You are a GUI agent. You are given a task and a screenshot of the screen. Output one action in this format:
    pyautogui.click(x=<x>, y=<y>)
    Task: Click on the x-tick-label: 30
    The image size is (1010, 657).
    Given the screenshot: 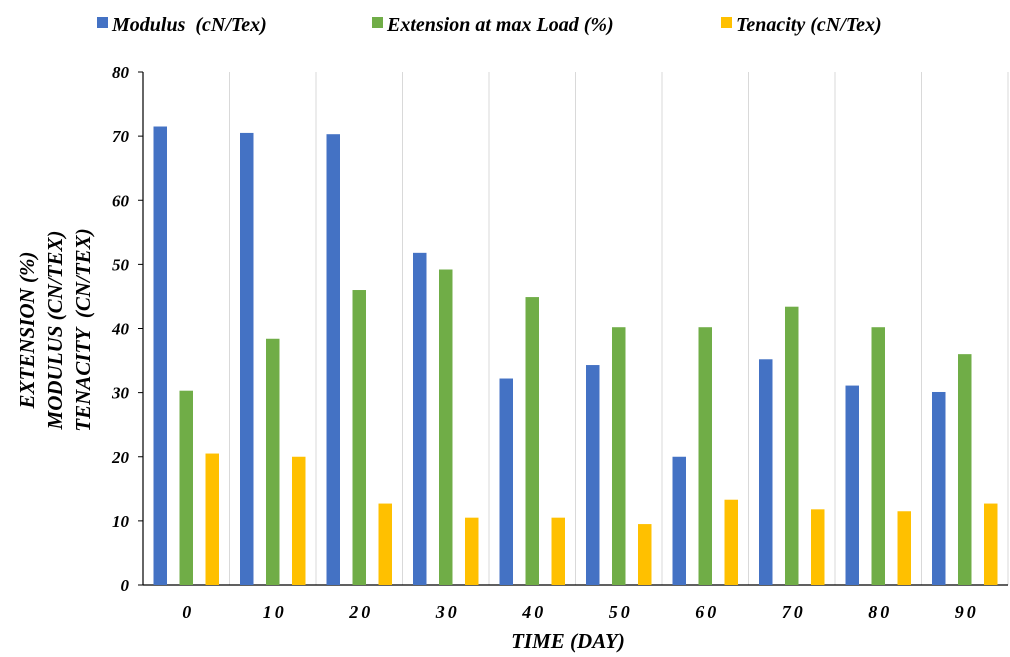 What is the action you would take?
    pyautogui.click(x=447, y=612)
    